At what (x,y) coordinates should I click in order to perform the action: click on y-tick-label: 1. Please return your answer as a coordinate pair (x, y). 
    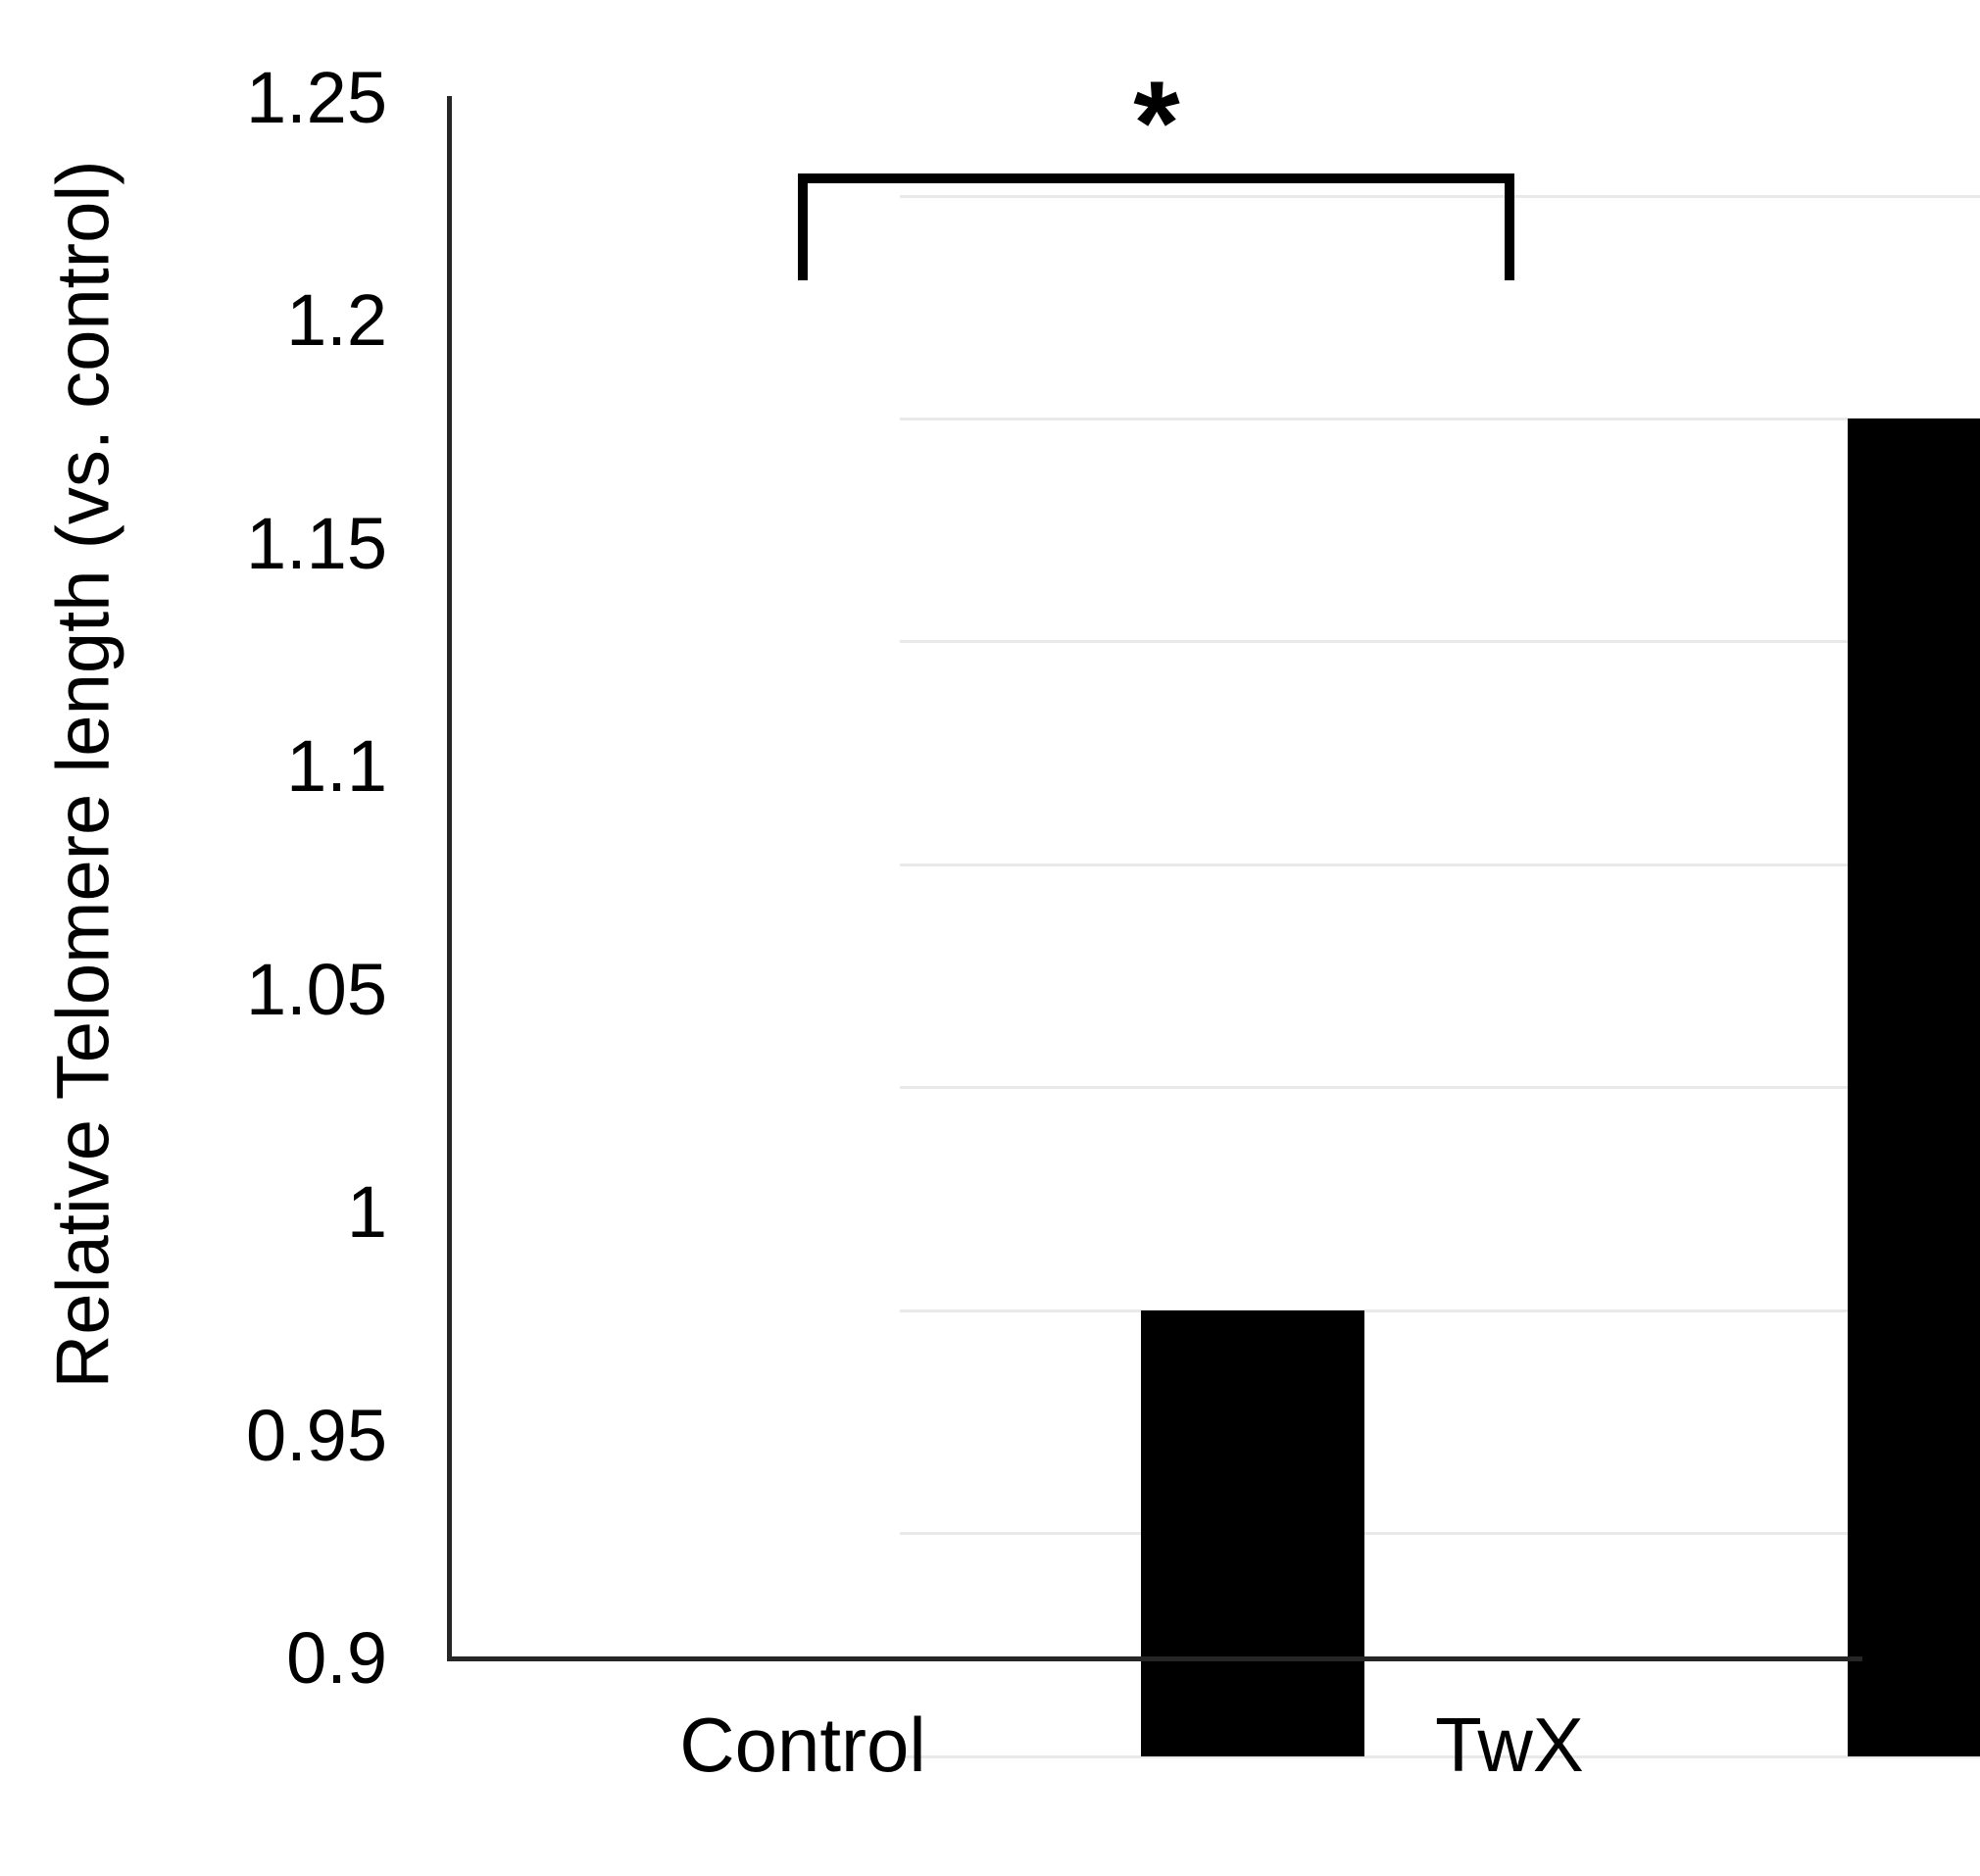
    Looking at the image, I should click on (366, 1212).